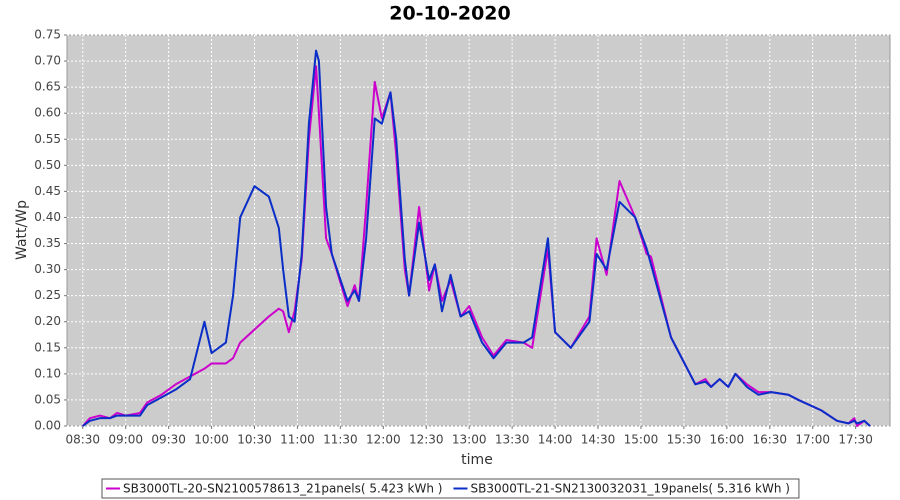  I want to click on x-tick-label: 09:30, so click(168, 440).